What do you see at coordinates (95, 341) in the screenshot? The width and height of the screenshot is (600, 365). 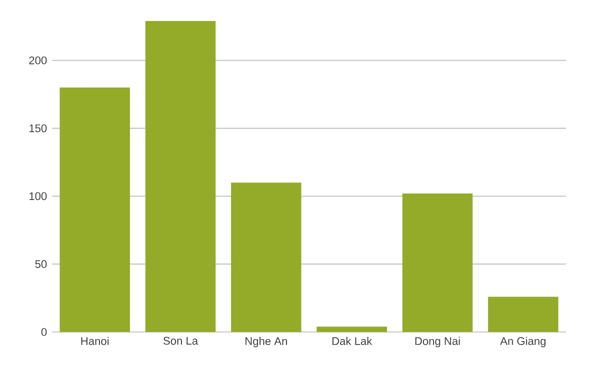 I see `x-tick-label: Hanoi` at bounding box center [95, 341].